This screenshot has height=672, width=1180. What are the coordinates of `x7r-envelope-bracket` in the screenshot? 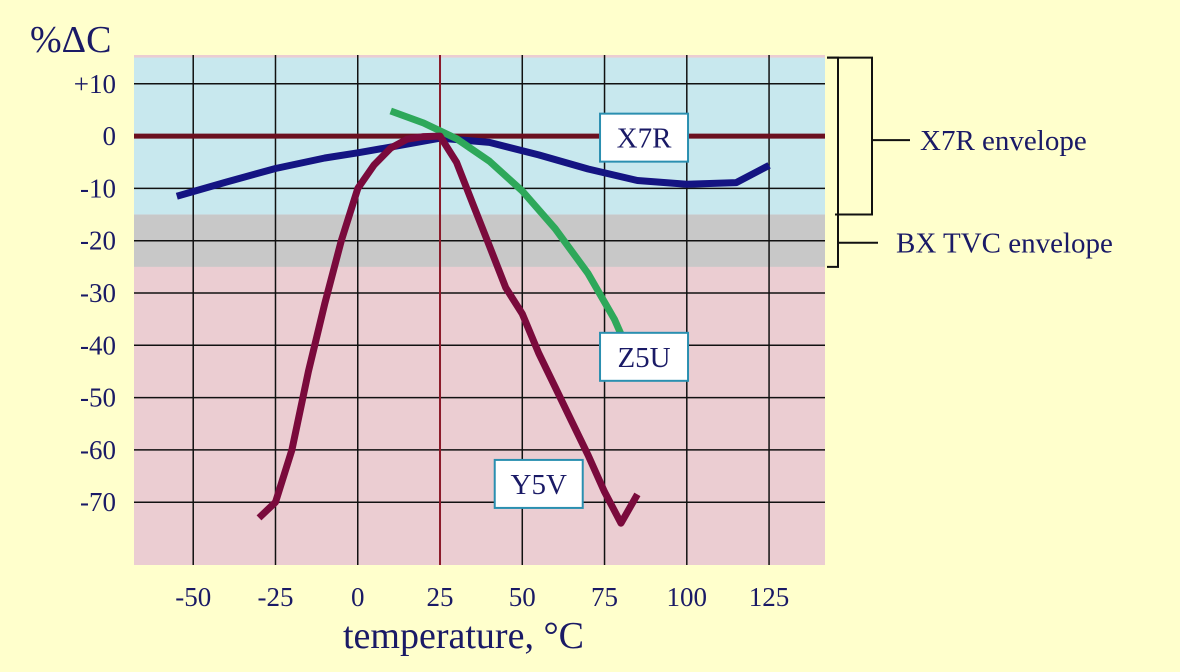 It's located at (850, 136).